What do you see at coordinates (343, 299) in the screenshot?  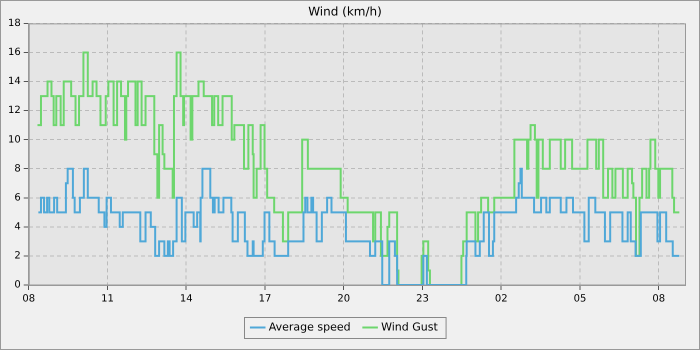 I see `x-tick-label: 20` at bounding box center [343, 299].